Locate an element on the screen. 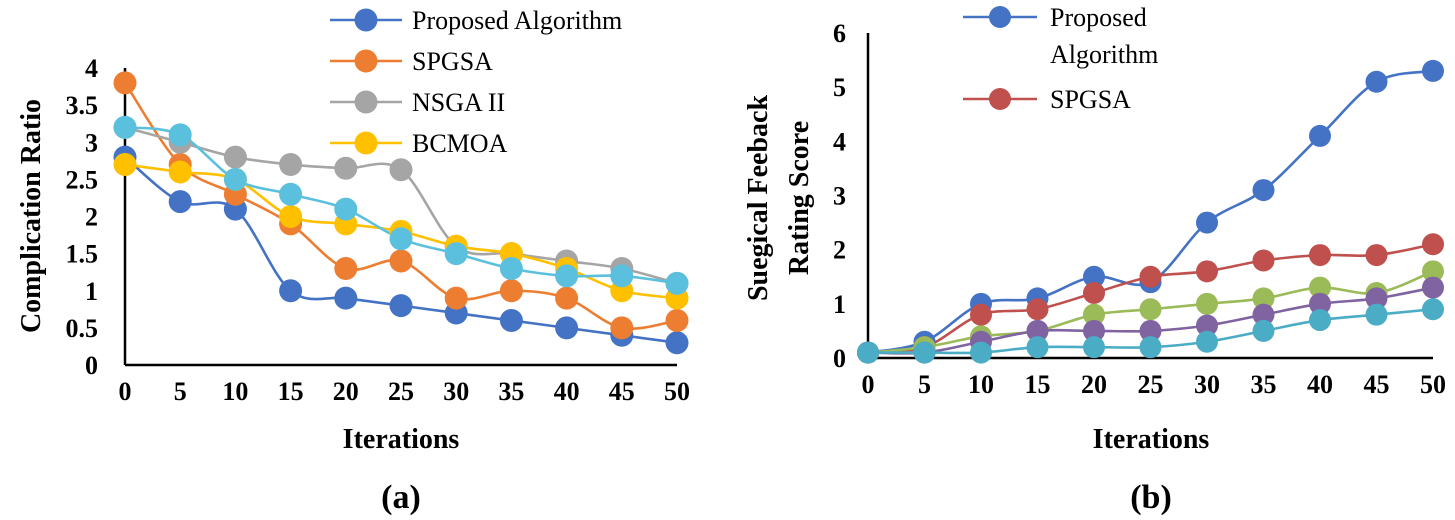  legend-label: Proposed Algorithm is located at coordinates (517, 20).